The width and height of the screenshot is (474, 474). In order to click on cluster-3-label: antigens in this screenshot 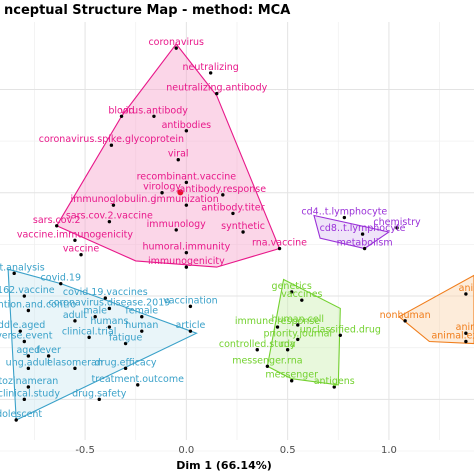, I will do `click(334, 381)`.